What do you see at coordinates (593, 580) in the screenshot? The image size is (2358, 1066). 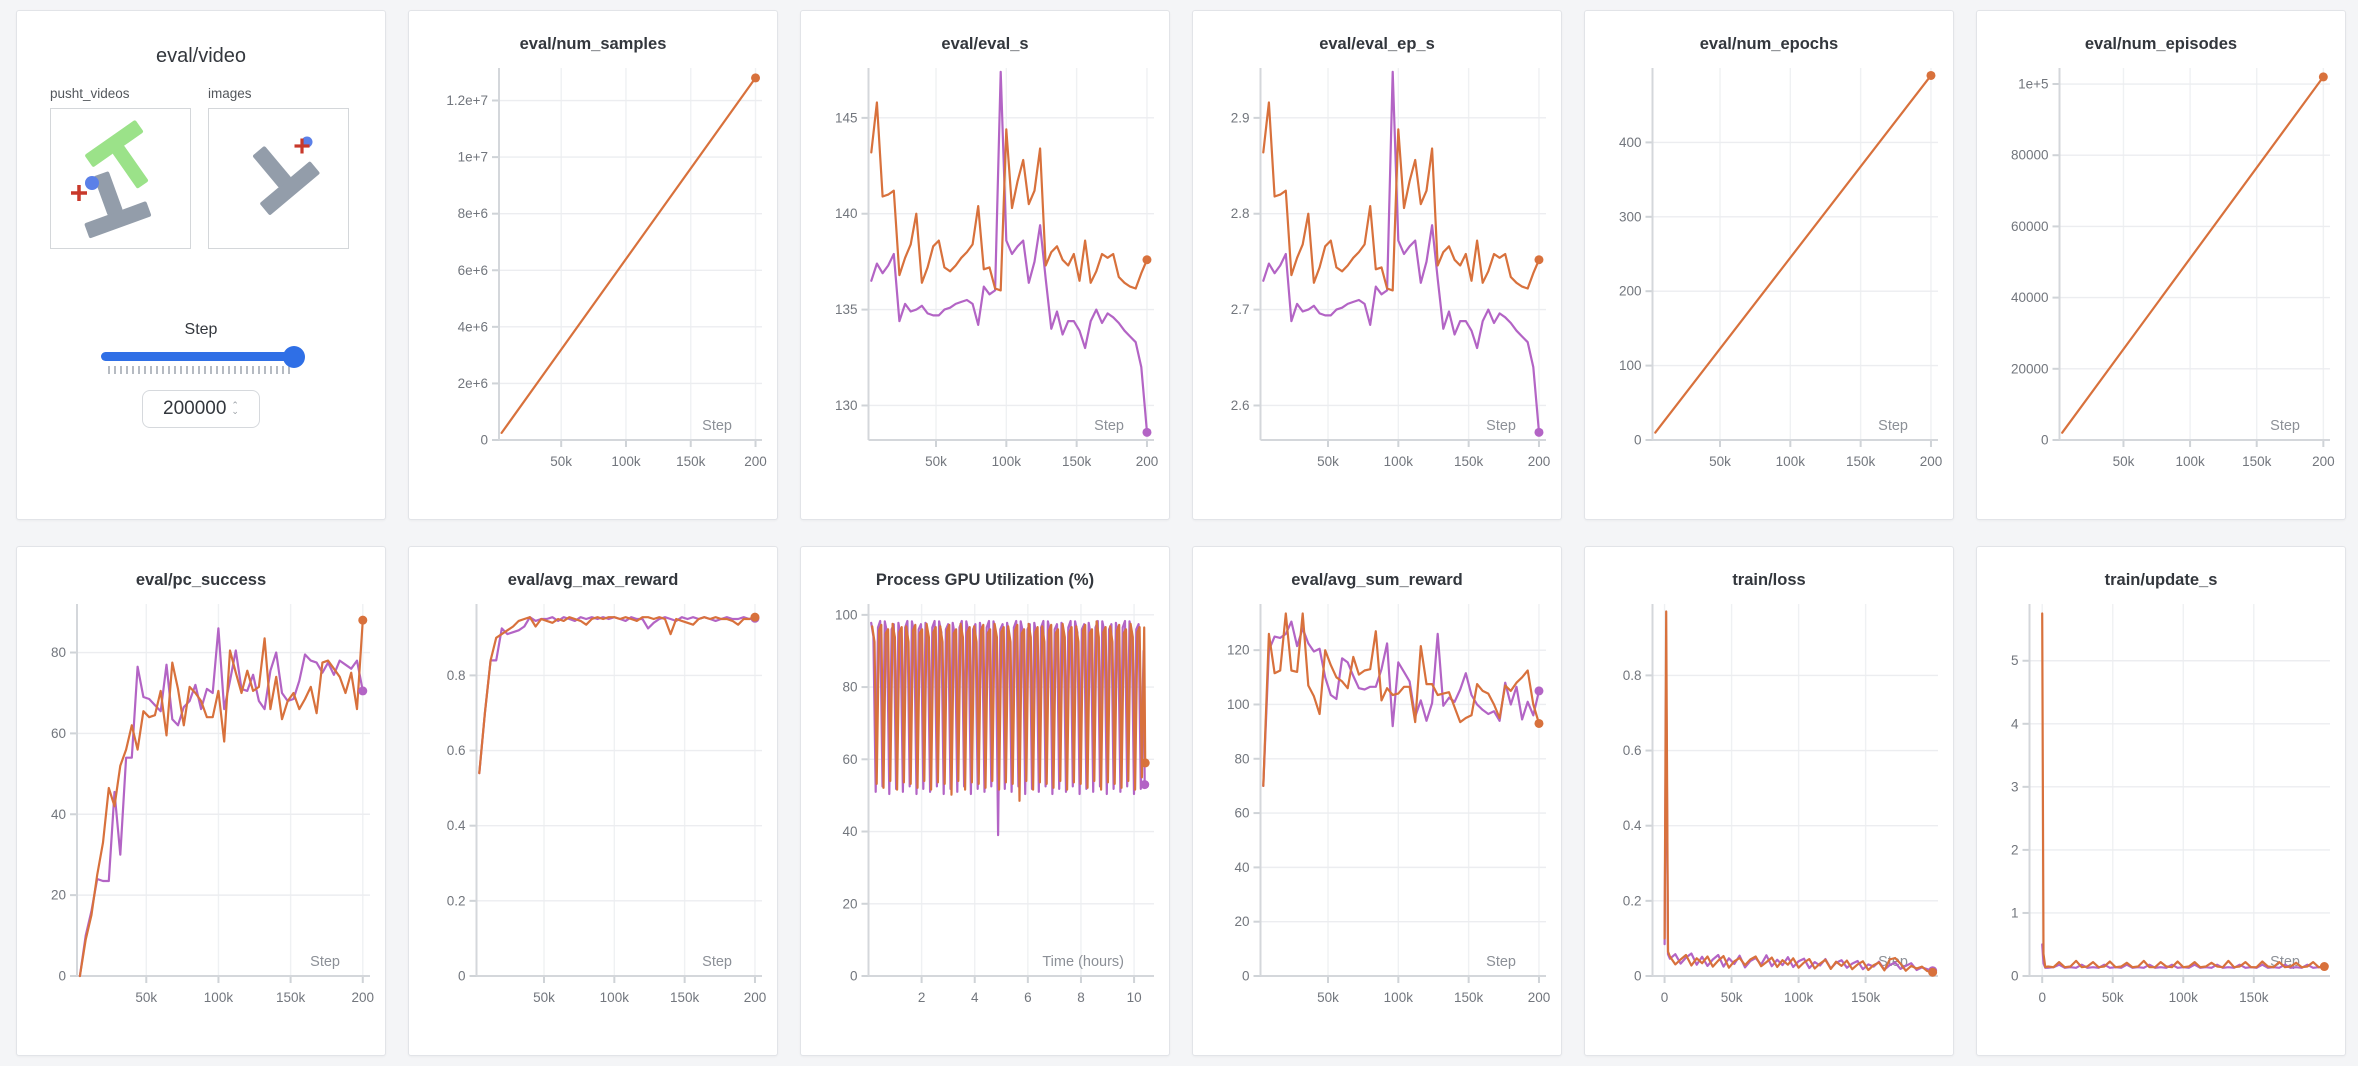 I see `chart-title: eval/avg_max_reward` at bounding box center [593, 580].